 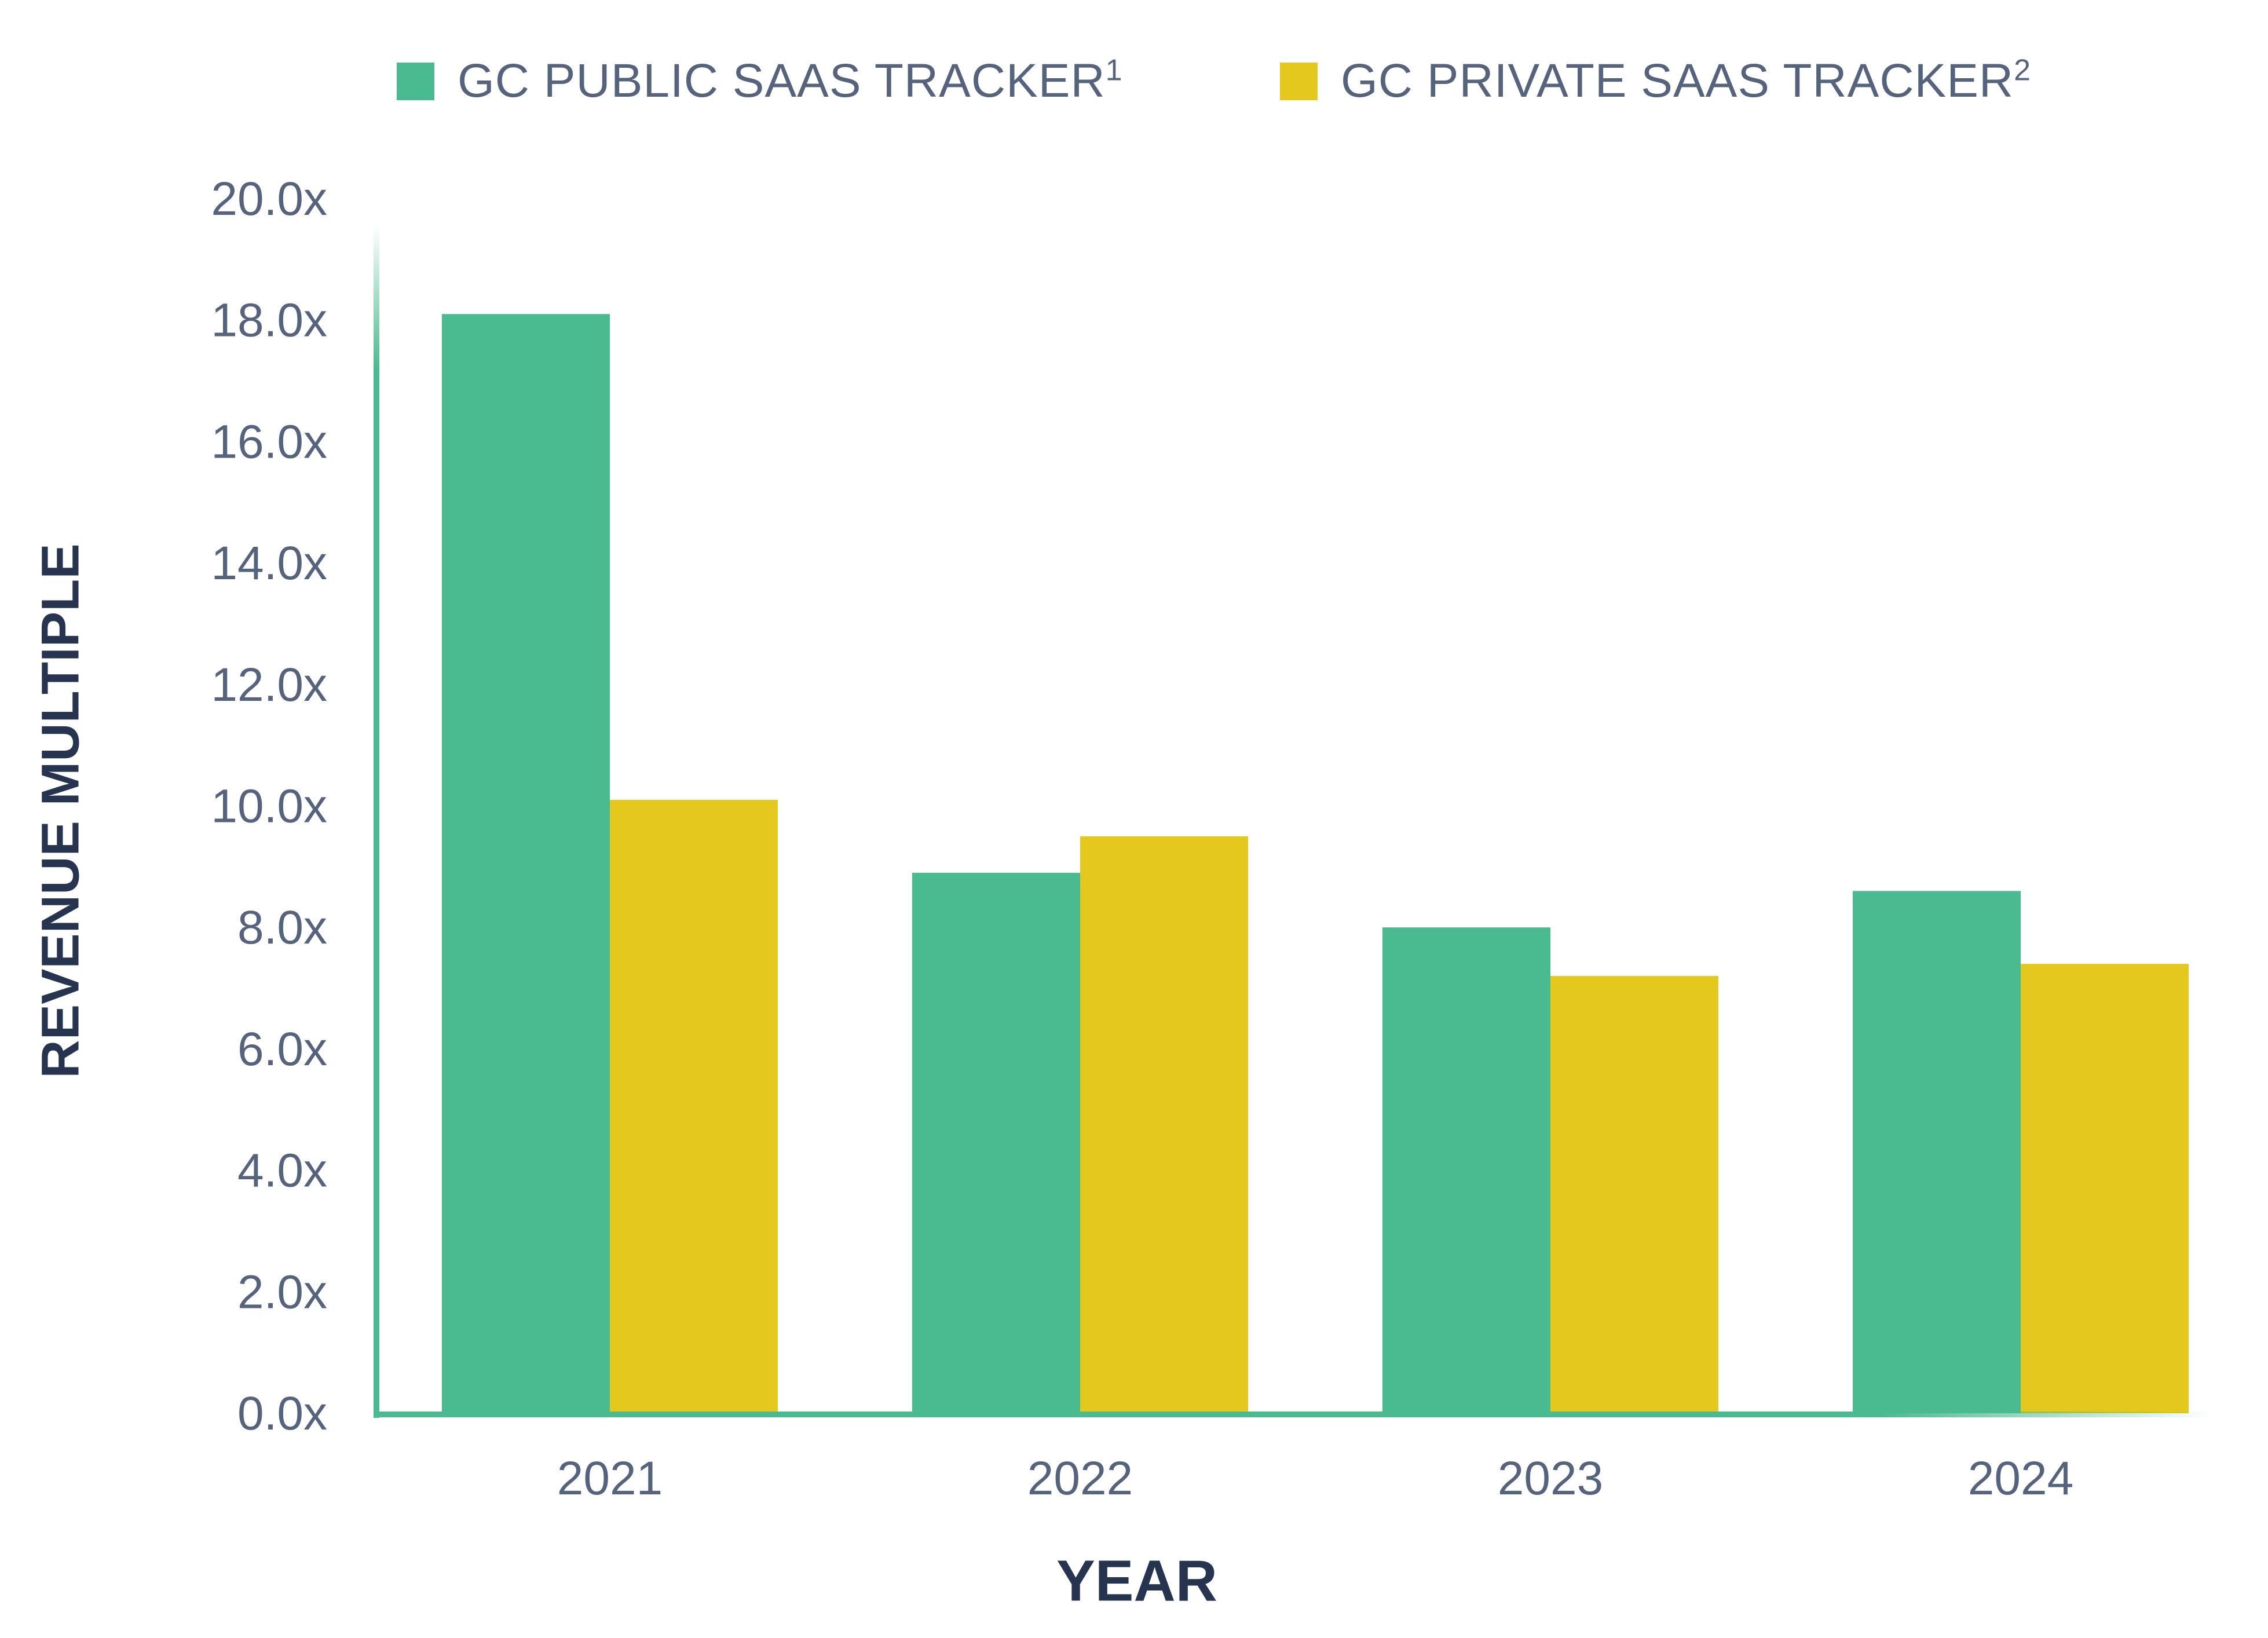 What do you see at coordinates (269, 563) in the screenshot?
I see `y-tick-label: 14.0x` at bounding box center [269, 563].